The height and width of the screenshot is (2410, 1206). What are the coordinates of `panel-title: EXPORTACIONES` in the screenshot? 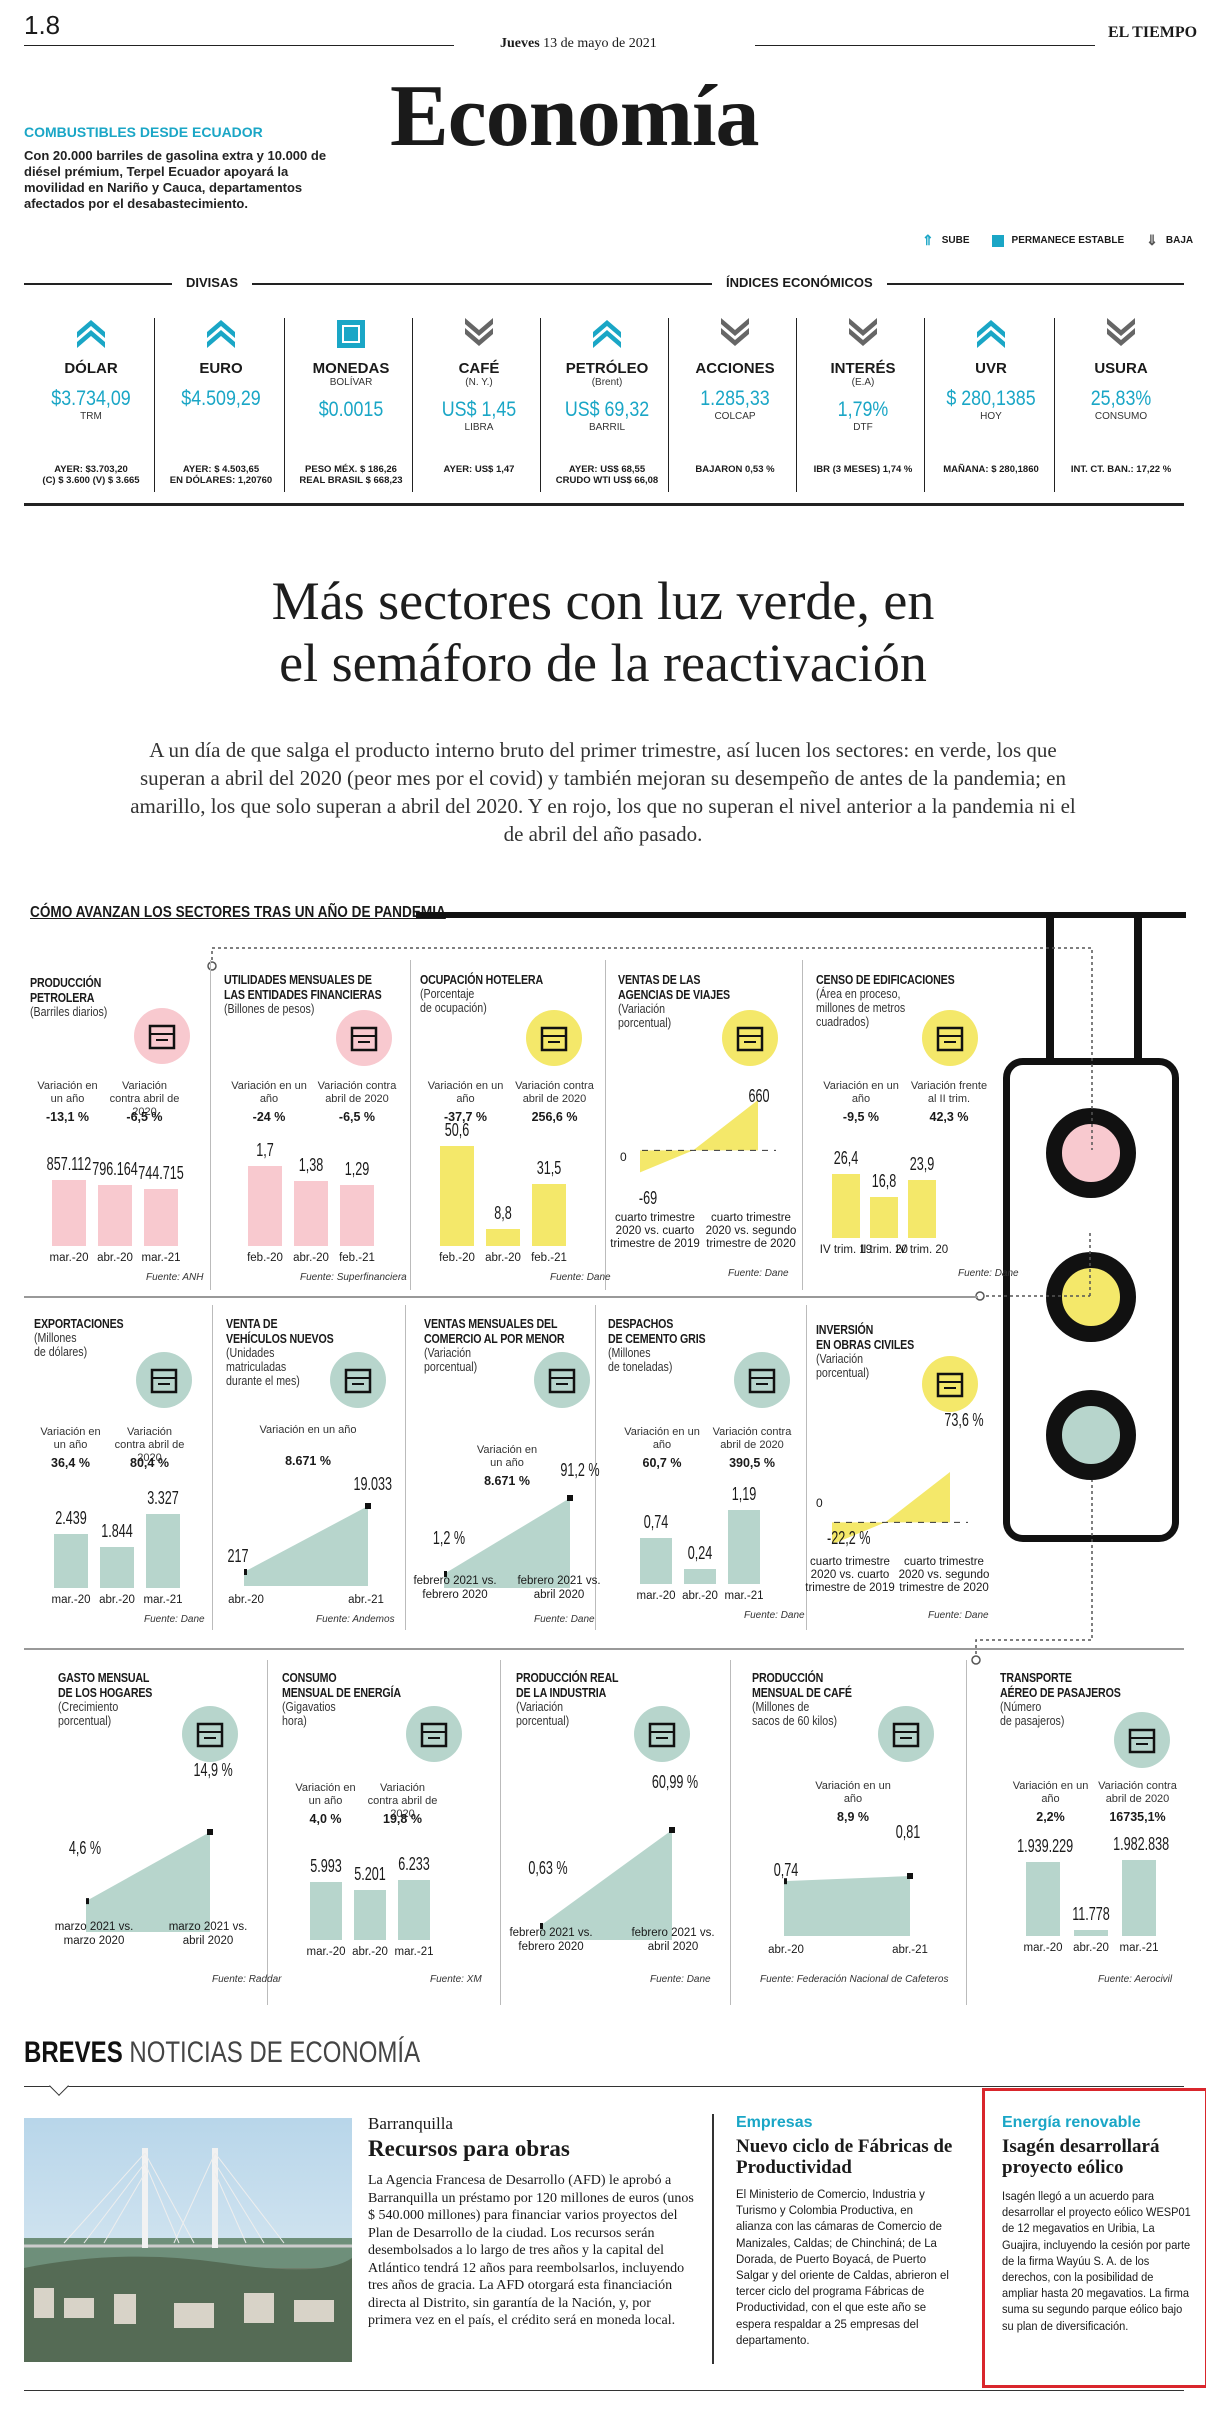 It's located at (79, 1323).